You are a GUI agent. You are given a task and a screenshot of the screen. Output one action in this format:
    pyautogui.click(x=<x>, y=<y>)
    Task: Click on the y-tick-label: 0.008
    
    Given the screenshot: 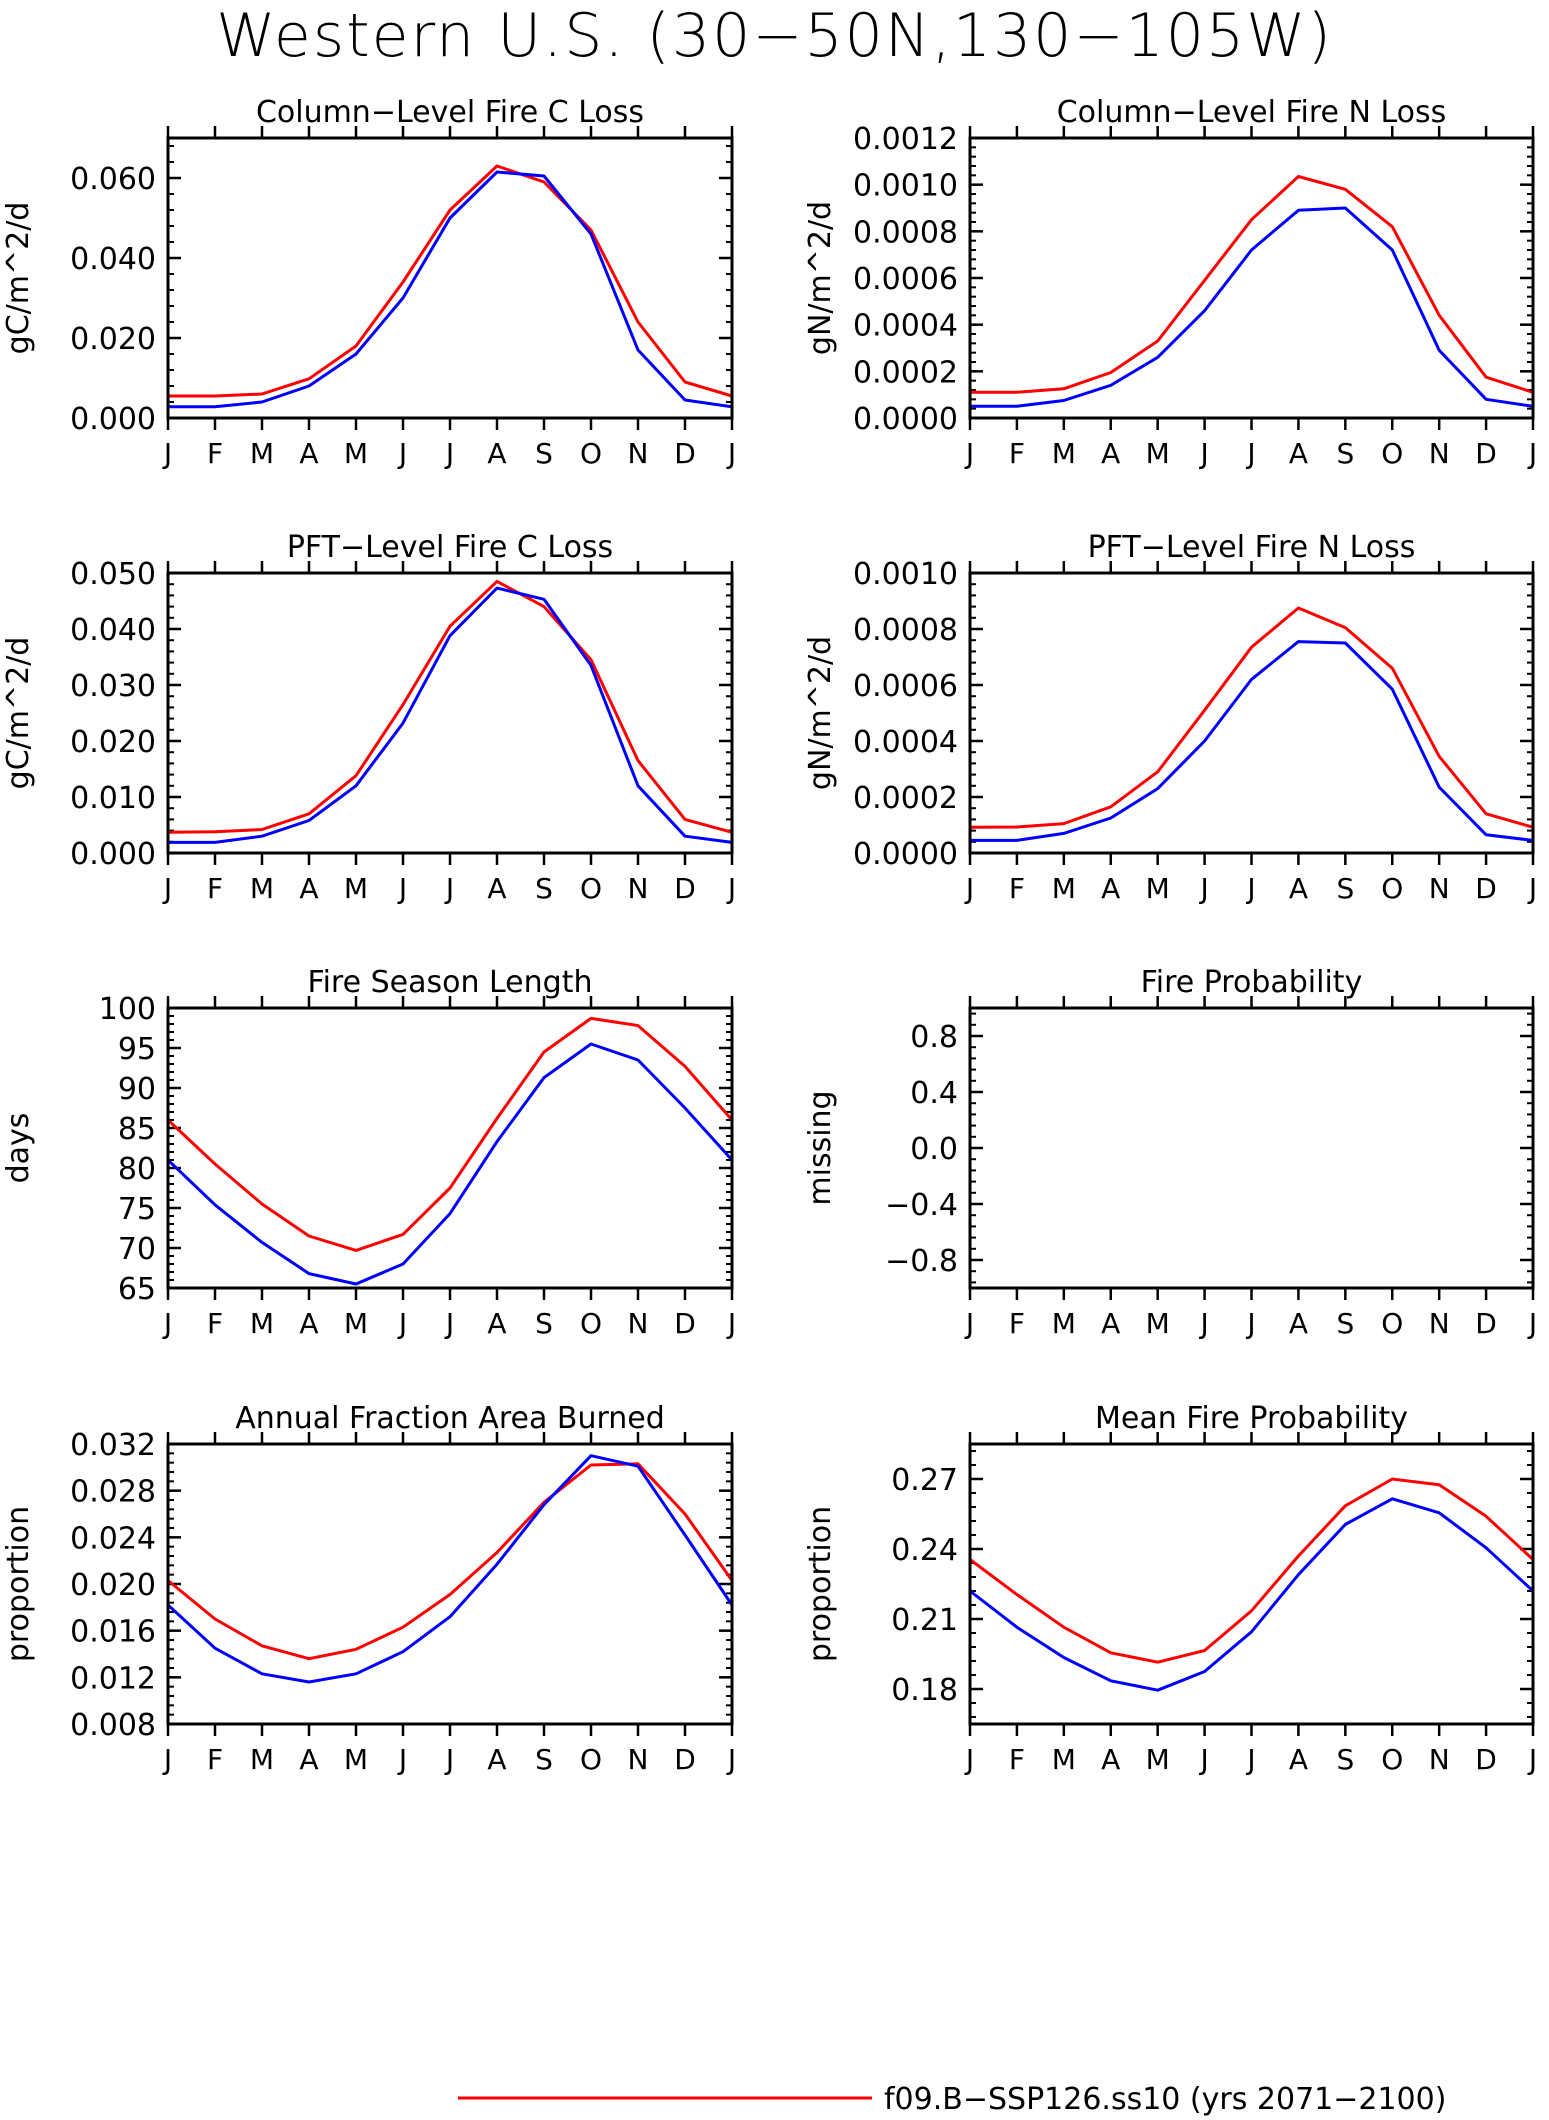 What is the action you would take?
    pyautogui.click(x=113, y=1725)
    